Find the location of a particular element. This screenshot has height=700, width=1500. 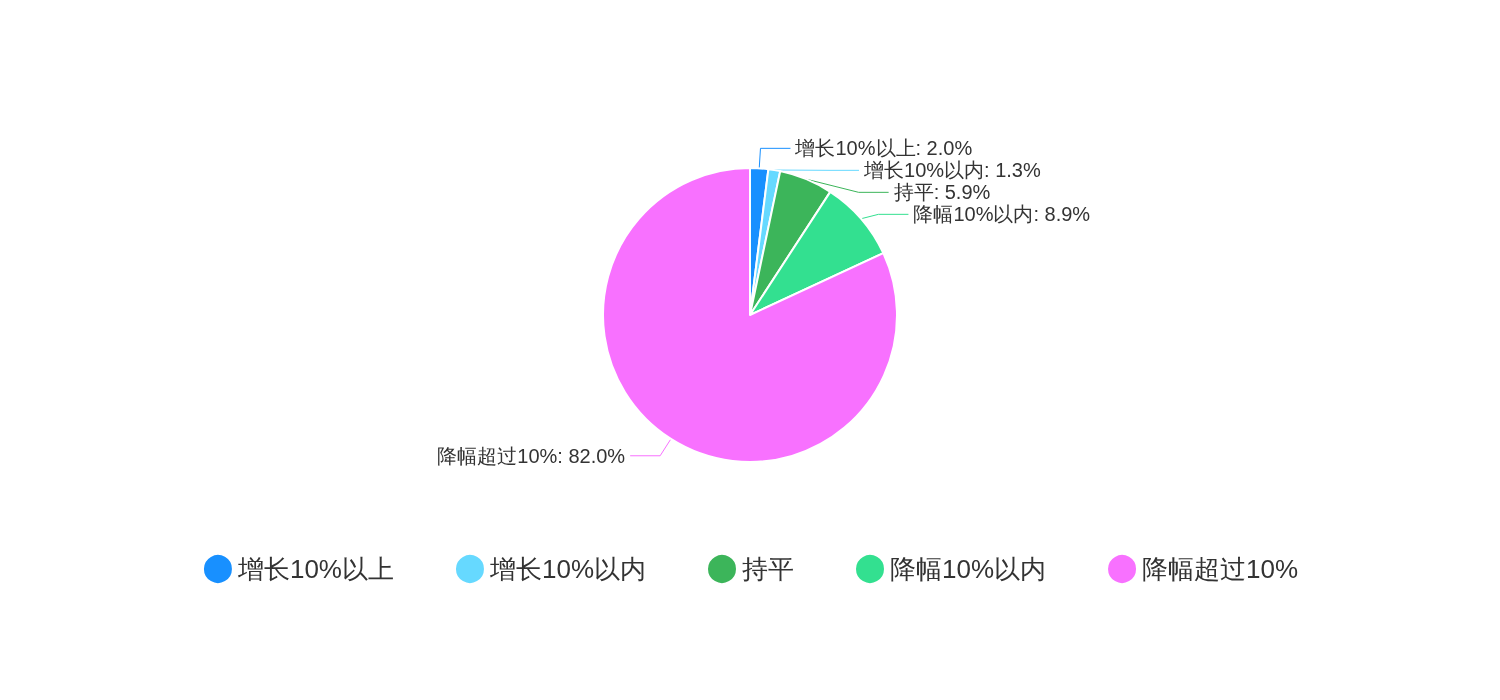

data-label: 降幅超过10%: 82.0% is located at coordinates (531, 455).